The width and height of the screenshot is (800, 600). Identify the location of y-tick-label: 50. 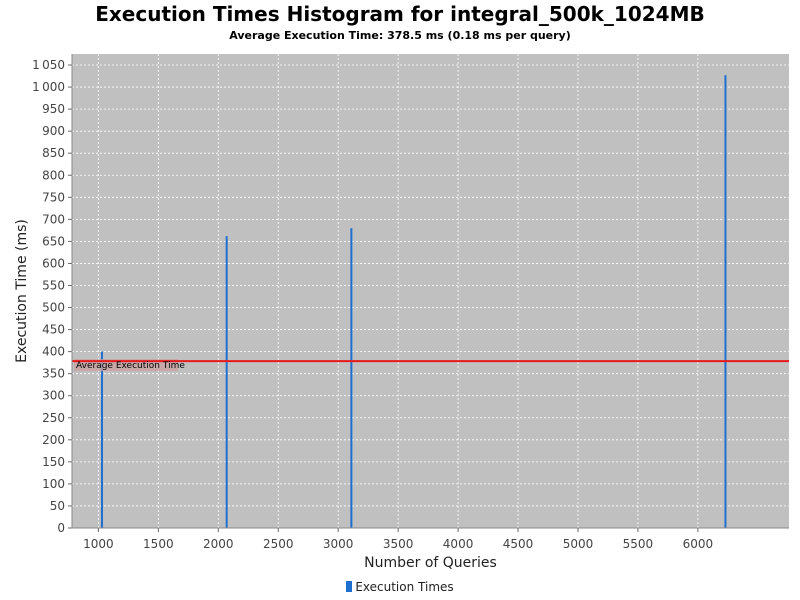
(57, 506).